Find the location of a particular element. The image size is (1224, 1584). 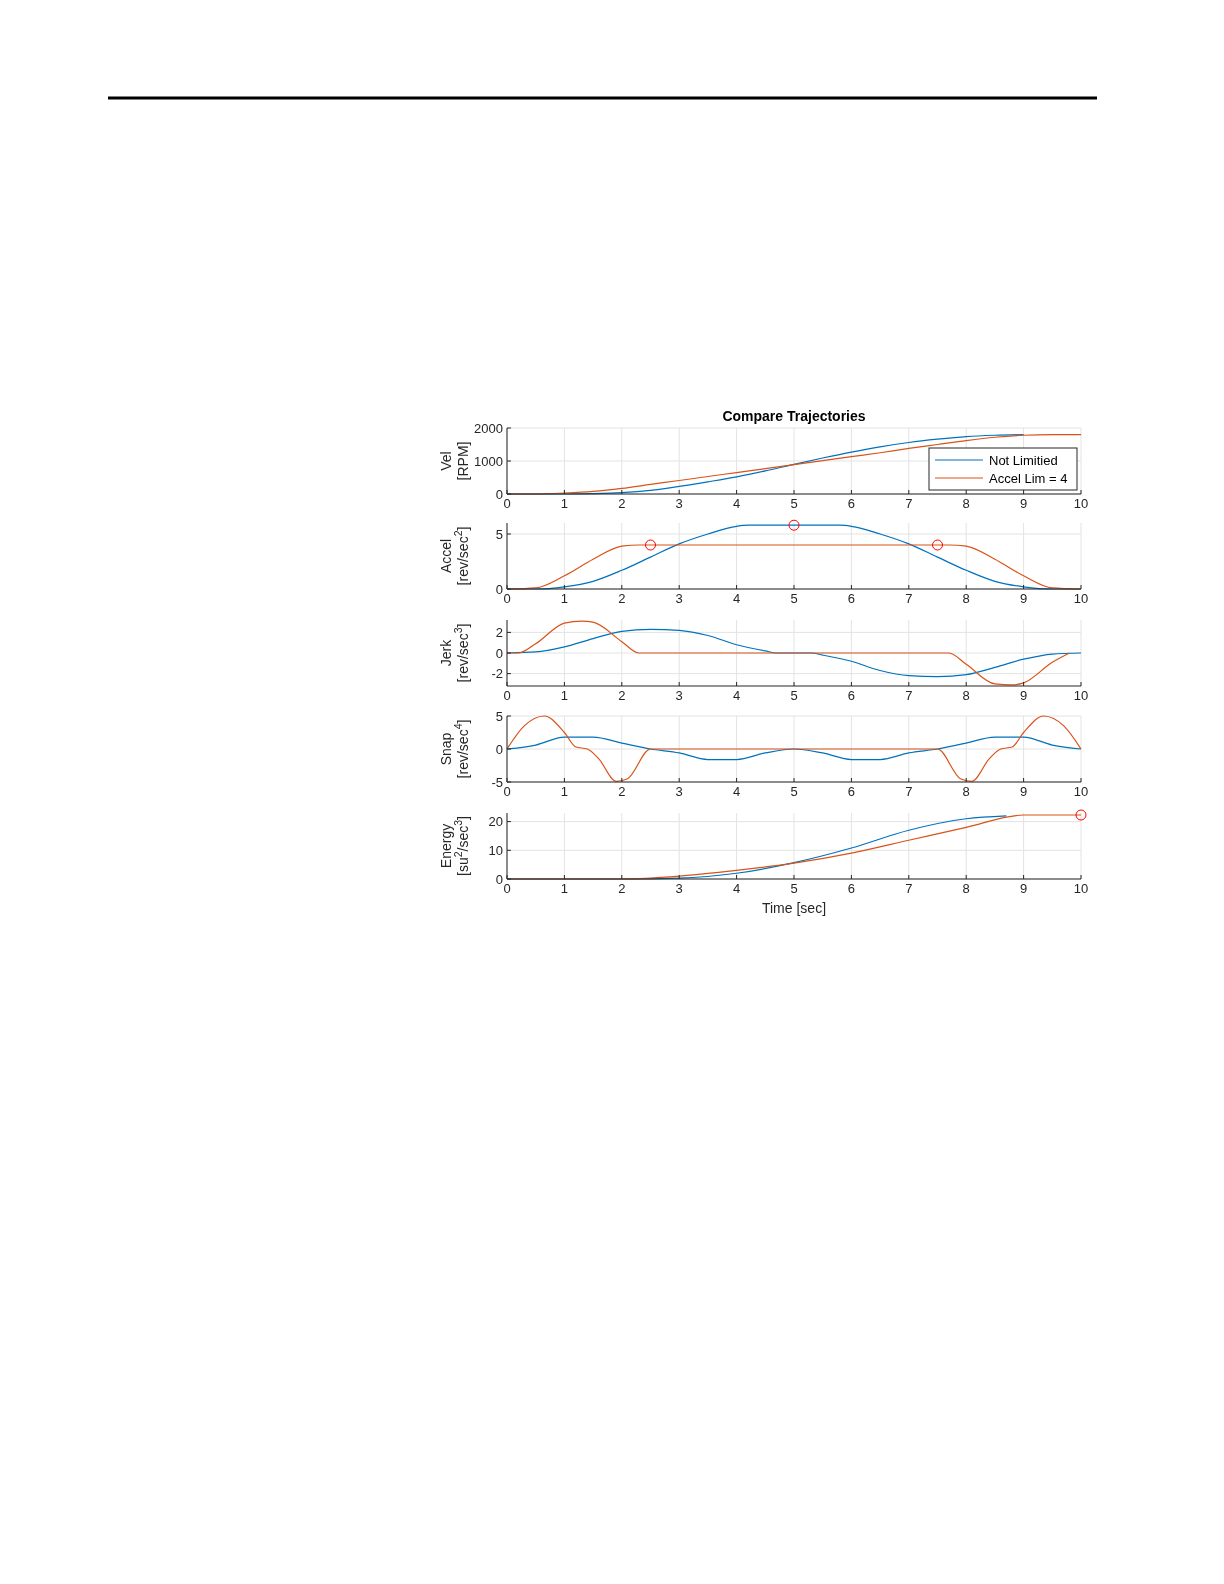

y-axis-title: Vel [RPM] is located at coordinates (454, 461).